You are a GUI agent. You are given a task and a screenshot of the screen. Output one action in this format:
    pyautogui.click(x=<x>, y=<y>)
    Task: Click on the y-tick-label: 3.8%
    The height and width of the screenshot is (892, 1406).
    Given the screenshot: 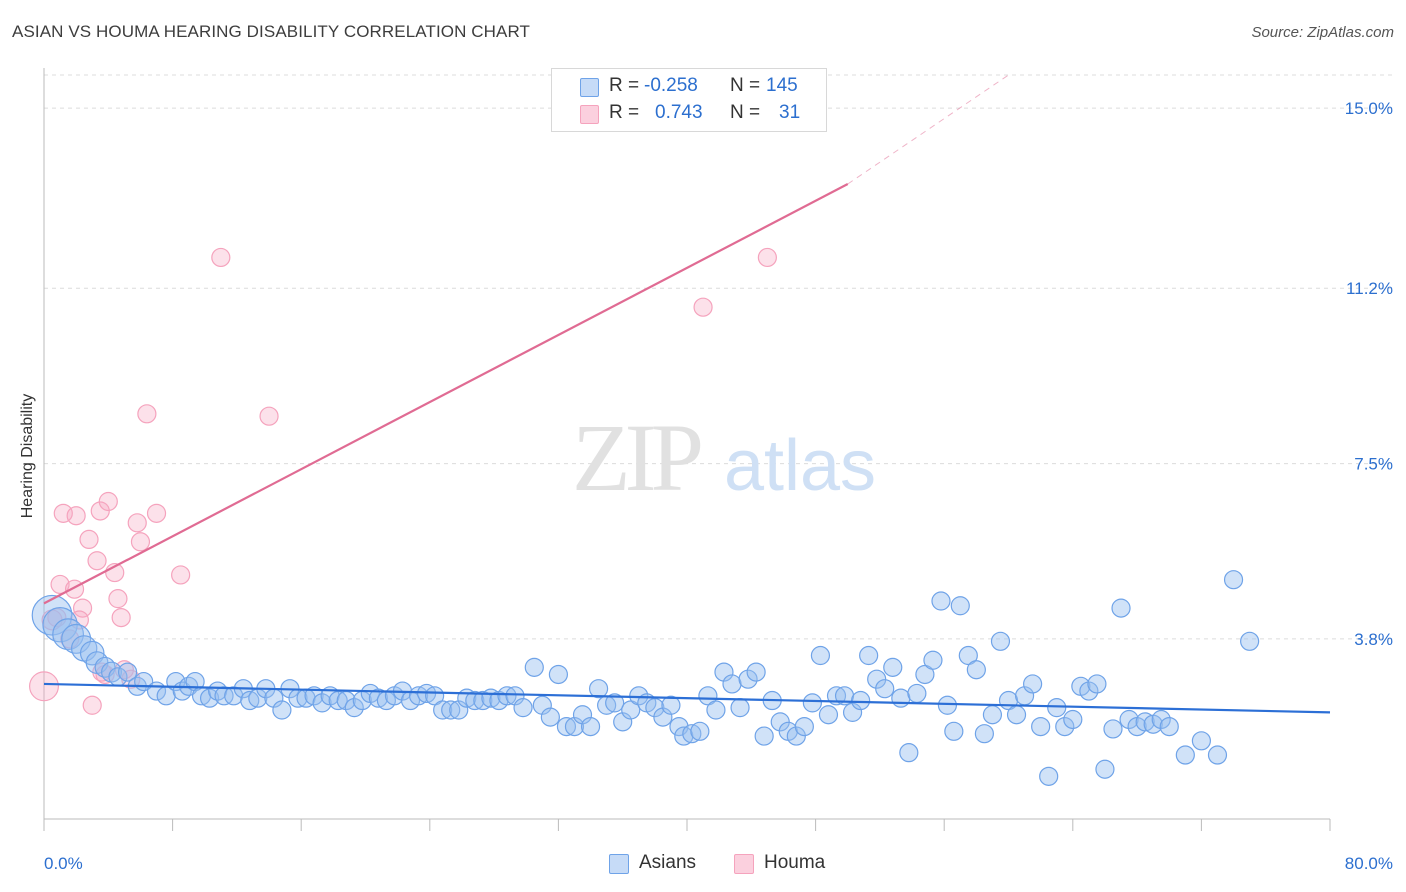 What is the action you would take?
    pyautogui.click(x=1373, y=639)
    